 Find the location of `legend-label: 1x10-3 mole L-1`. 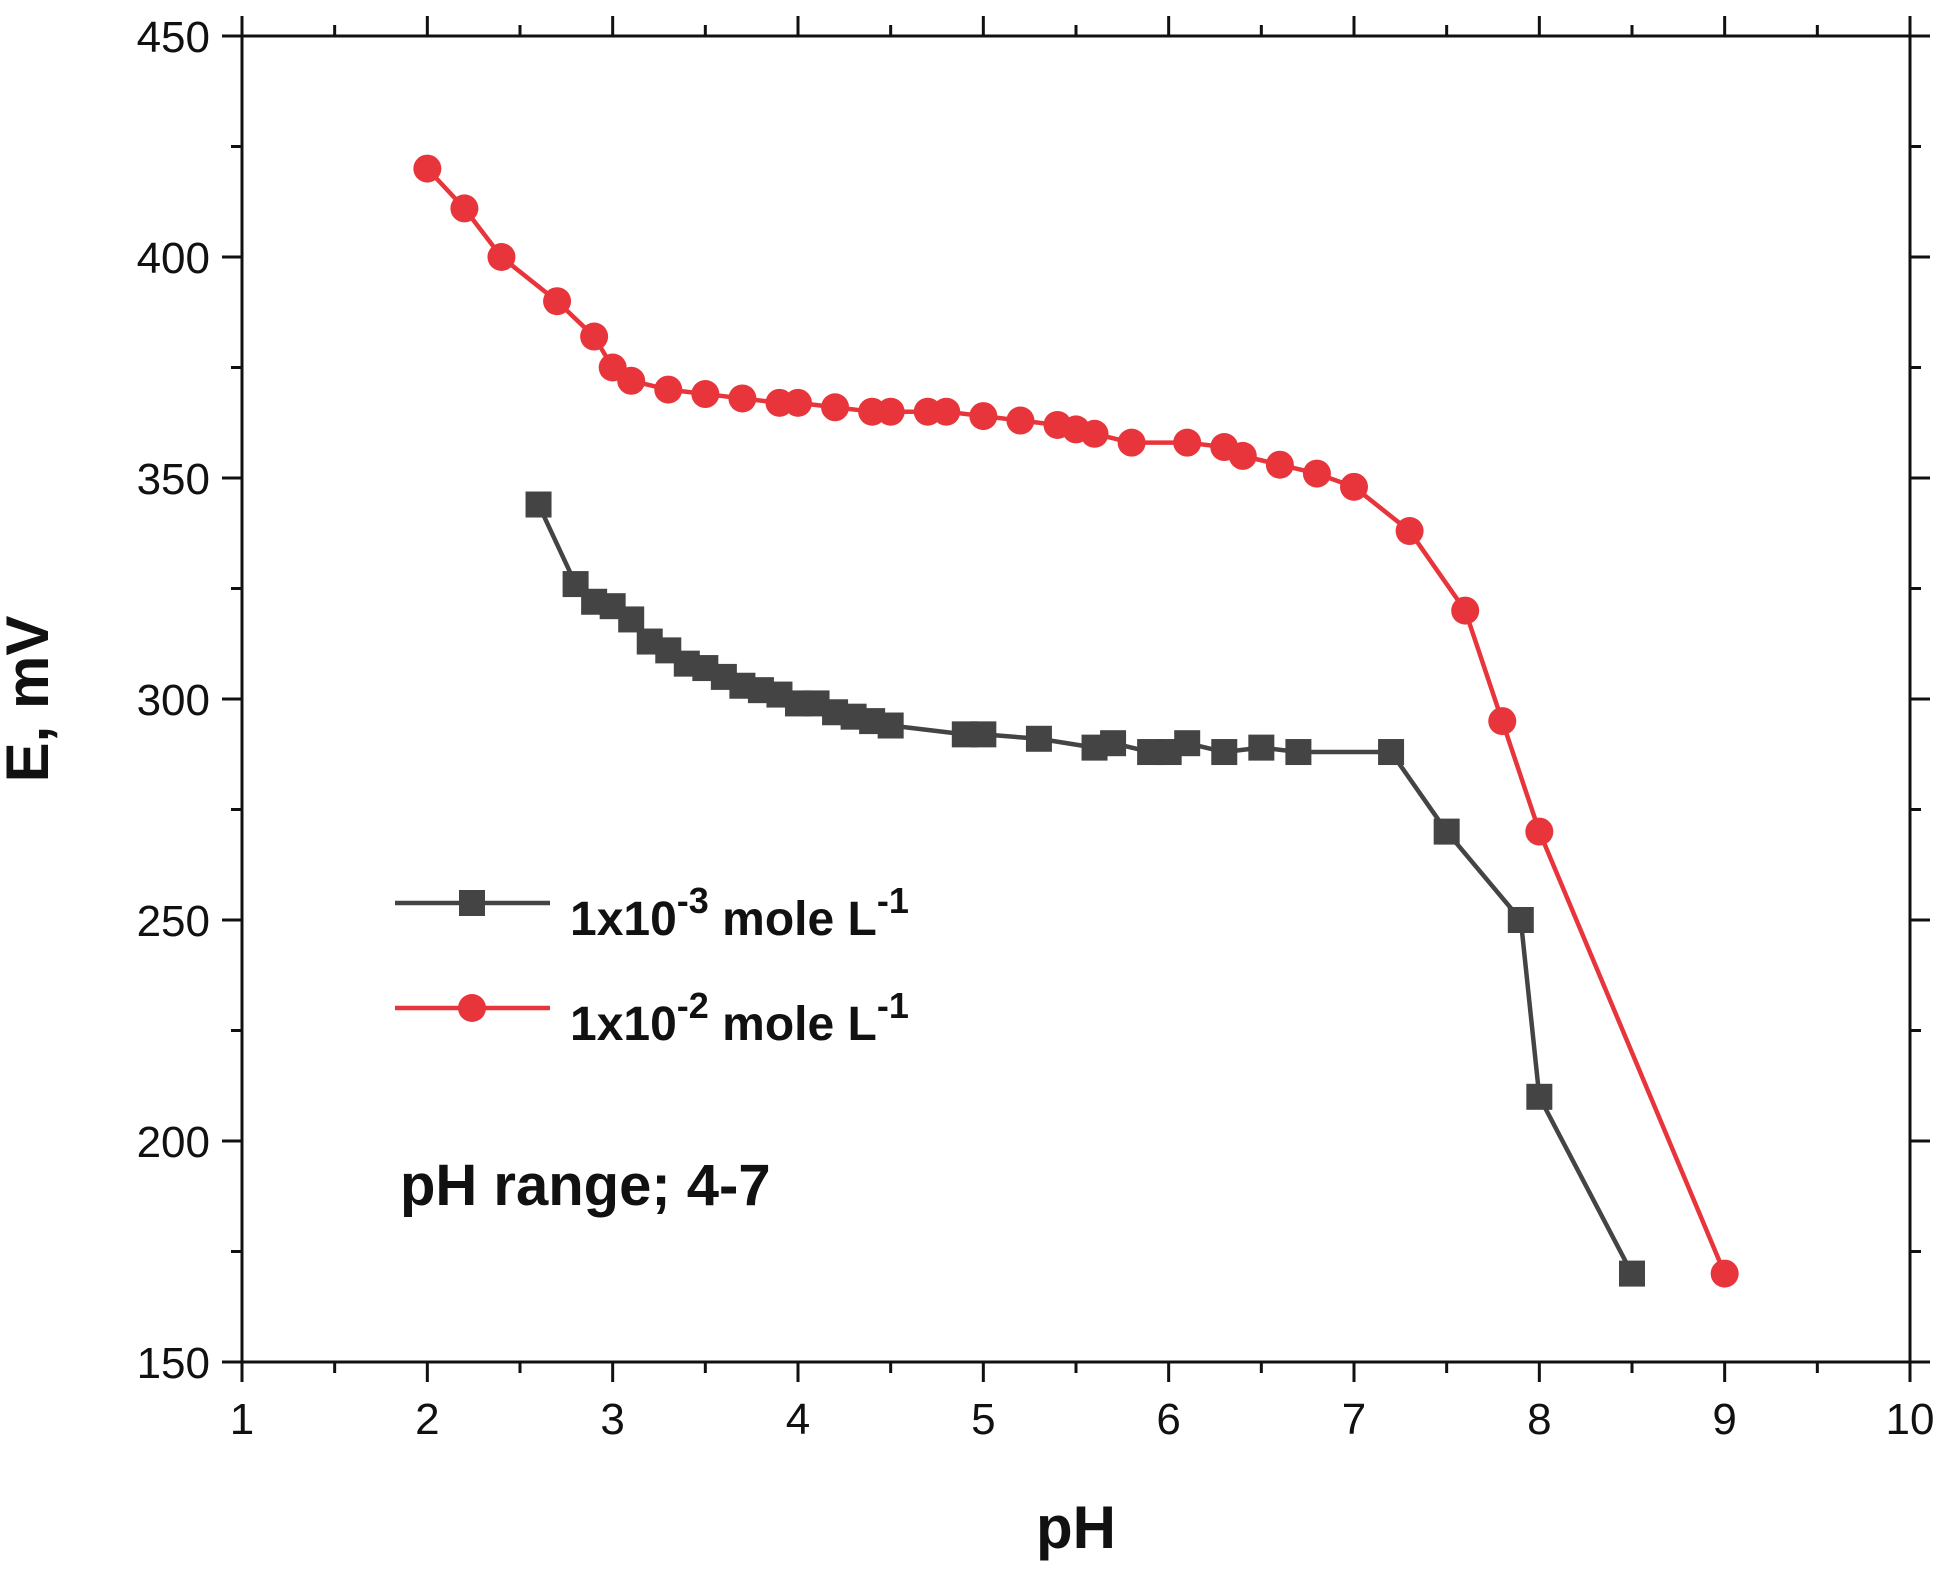

legend-label: 1x10-3 mole L-1 is located at coordinates (739, 913).